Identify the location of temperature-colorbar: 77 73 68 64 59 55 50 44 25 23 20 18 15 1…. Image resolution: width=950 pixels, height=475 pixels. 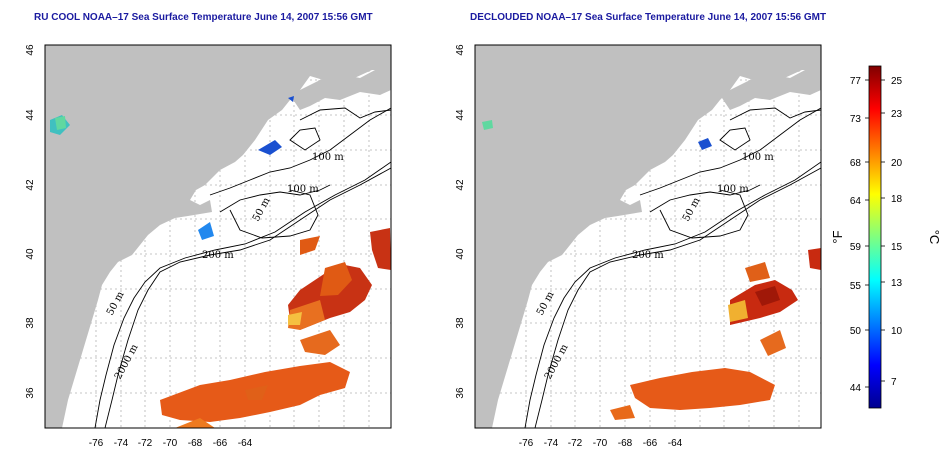
(886, 237).